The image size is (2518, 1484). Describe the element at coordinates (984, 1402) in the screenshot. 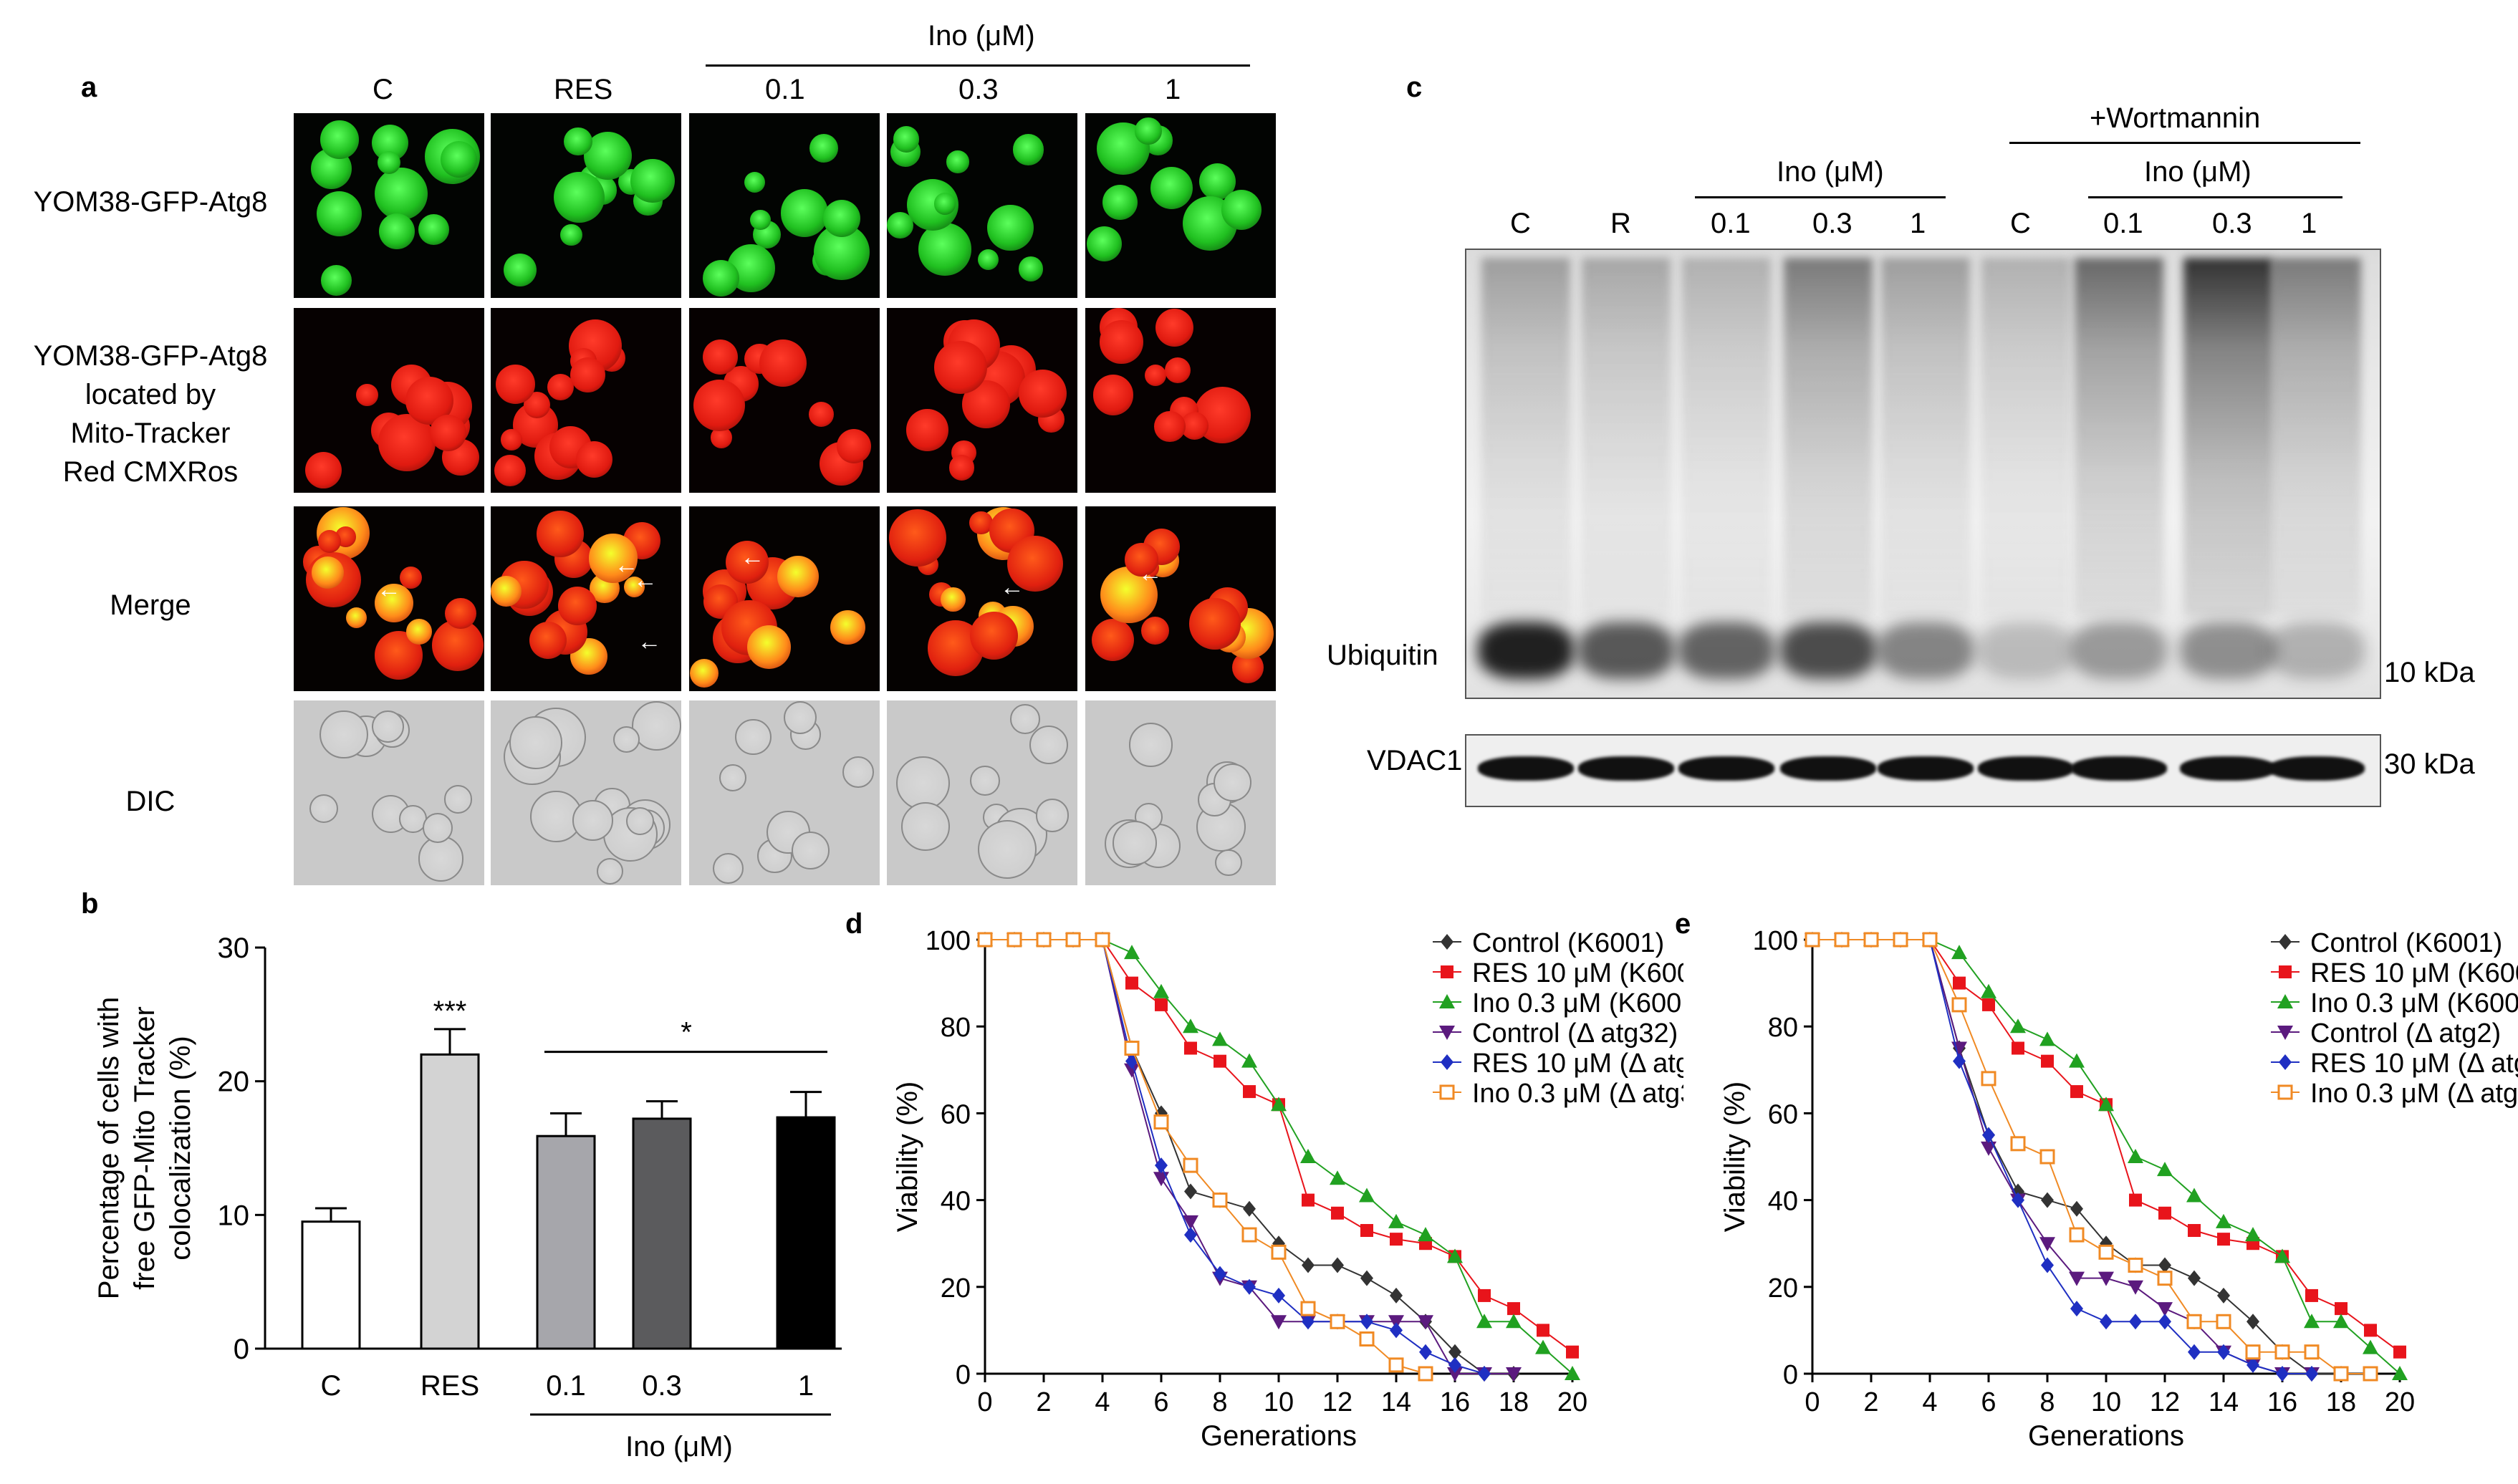

I see `d-x-tick-label: 0` at that location.